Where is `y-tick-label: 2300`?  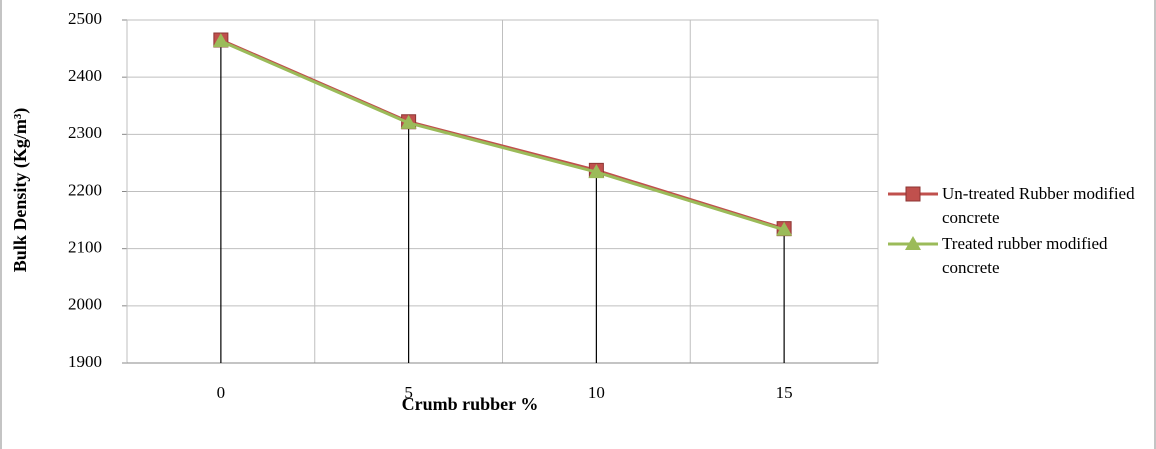 y-tick-label: 2300 is located at coordinates (85, 132).